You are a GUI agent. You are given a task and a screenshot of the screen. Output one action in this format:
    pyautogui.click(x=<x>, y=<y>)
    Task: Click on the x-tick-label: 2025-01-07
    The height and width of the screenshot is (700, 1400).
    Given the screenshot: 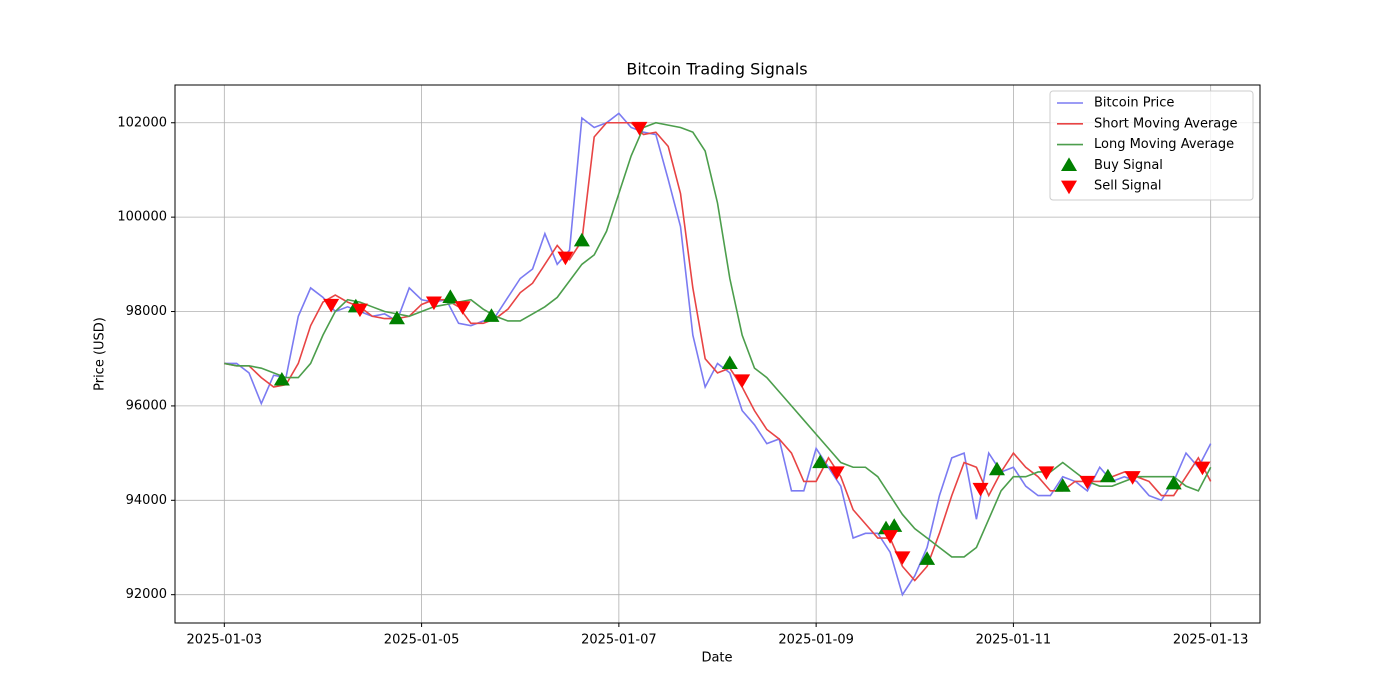 What is the action you would take?
    pyautogui.click(x=619, y=640)
    